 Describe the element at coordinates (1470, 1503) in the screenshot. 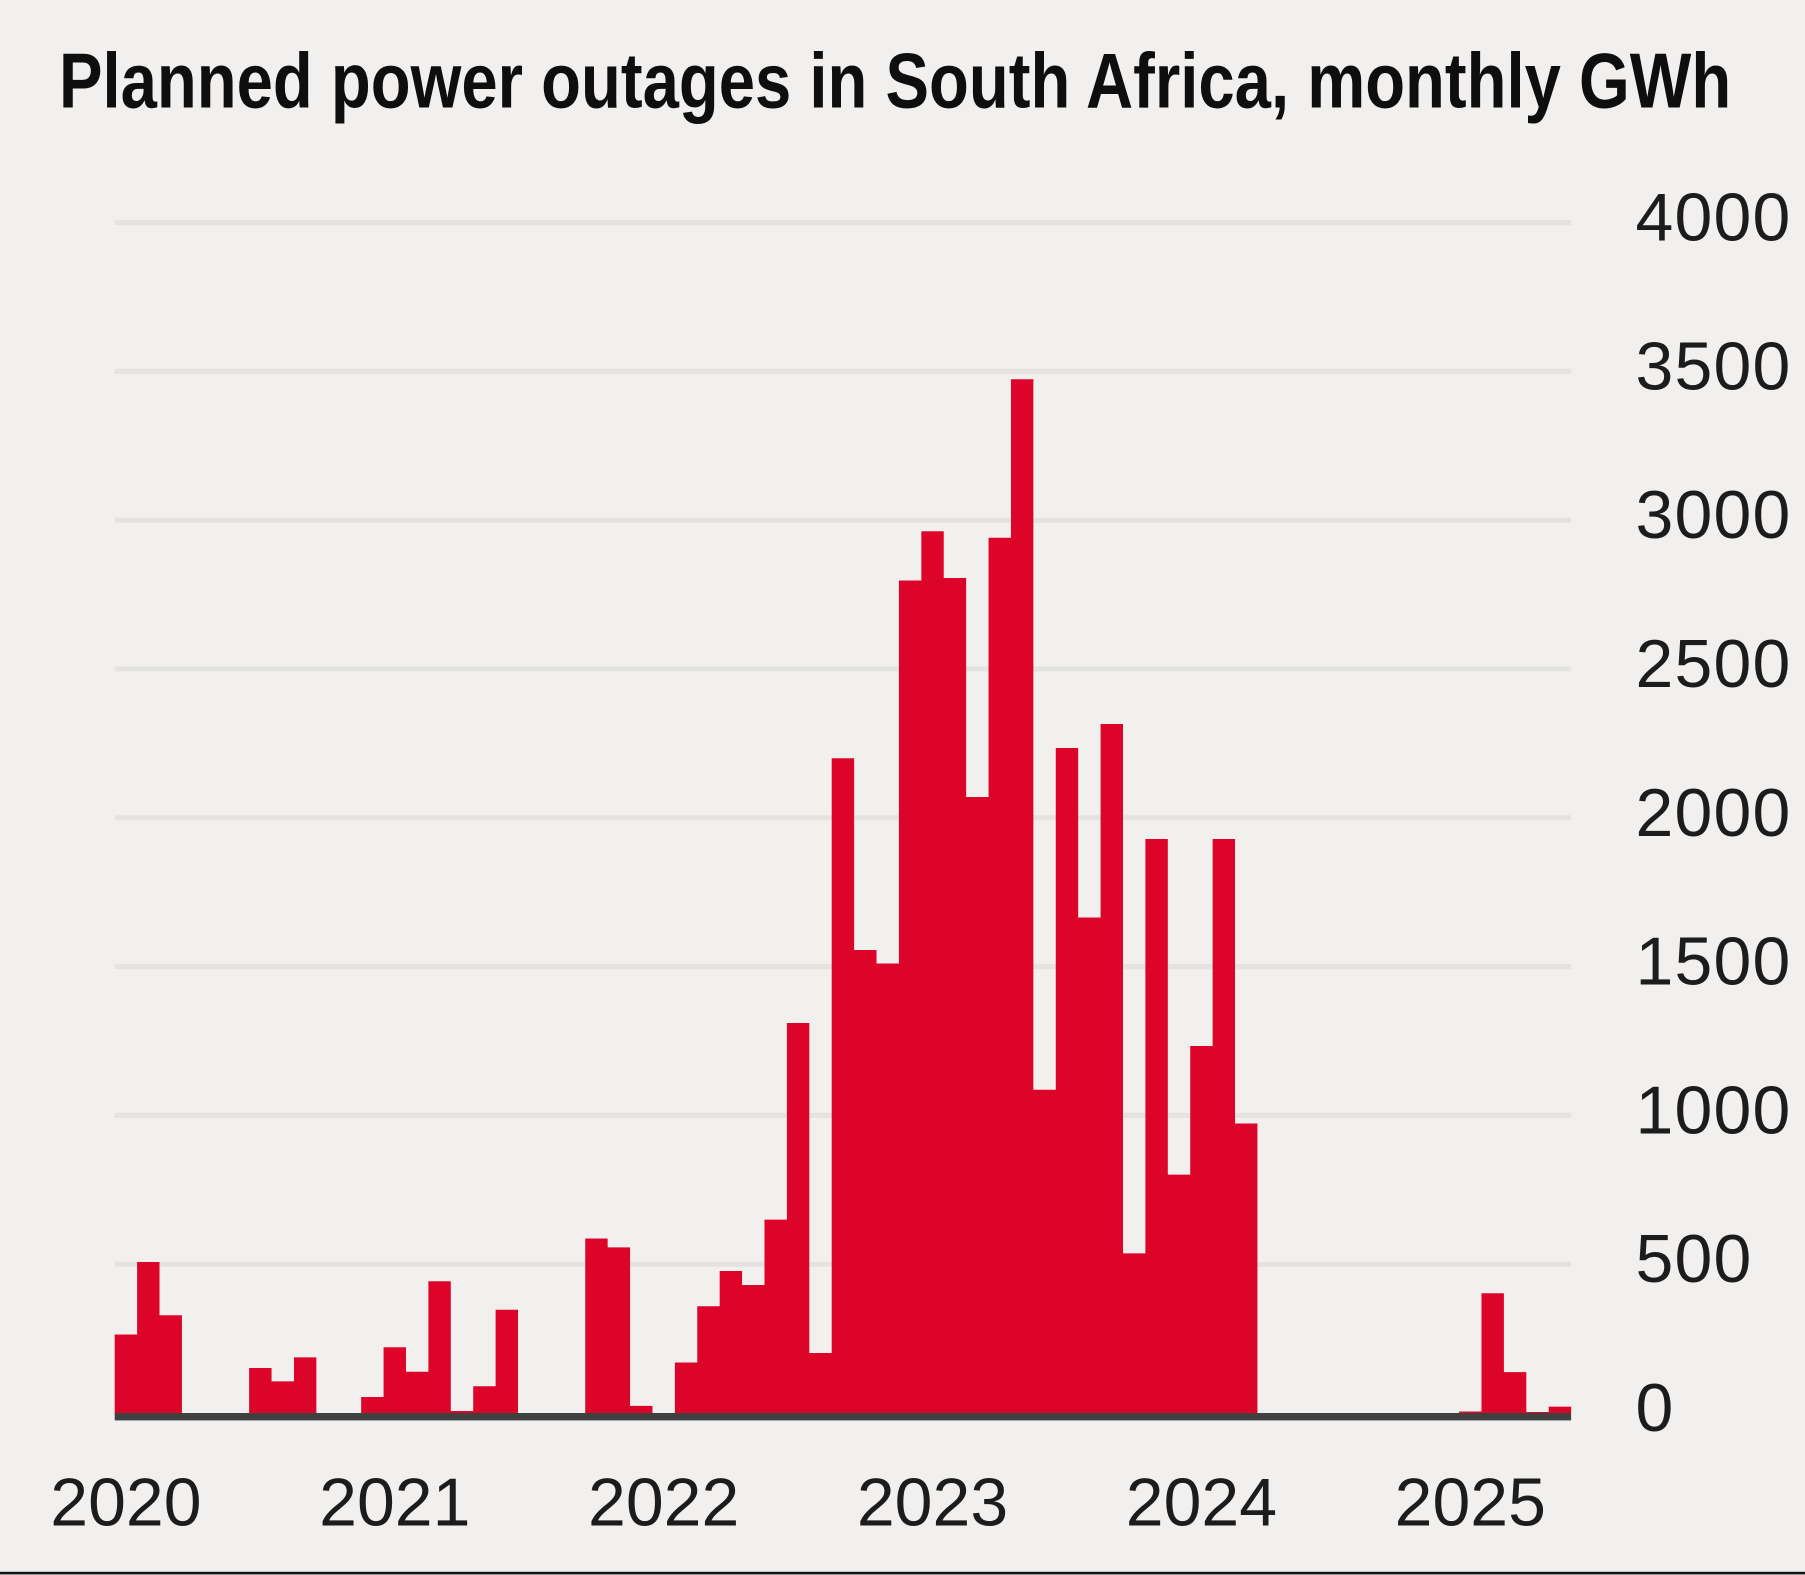

I see `svg-text: 2025` at that location.